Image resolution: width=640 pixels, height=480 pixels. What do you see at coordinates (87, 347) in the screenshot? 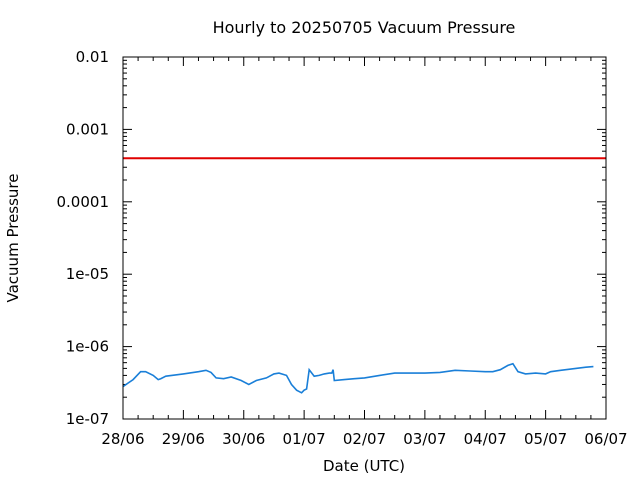
I see `y-tick-label: 1e-06` at bounding box center [87, 347].